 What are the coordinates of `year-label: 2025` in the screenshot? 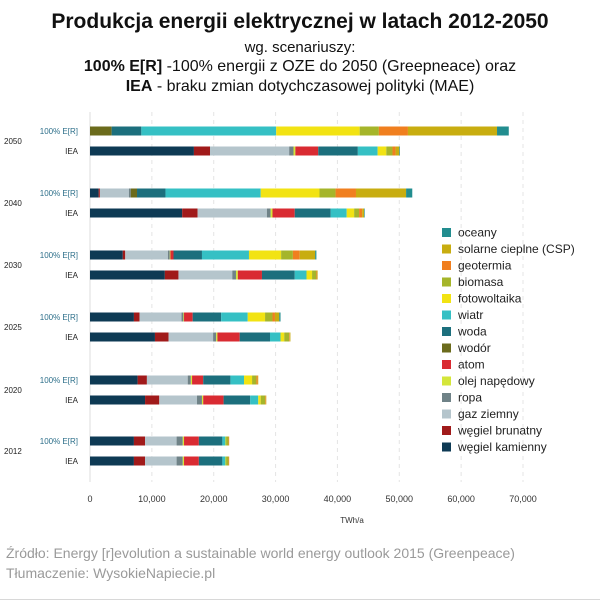 It's located at (13, 327).